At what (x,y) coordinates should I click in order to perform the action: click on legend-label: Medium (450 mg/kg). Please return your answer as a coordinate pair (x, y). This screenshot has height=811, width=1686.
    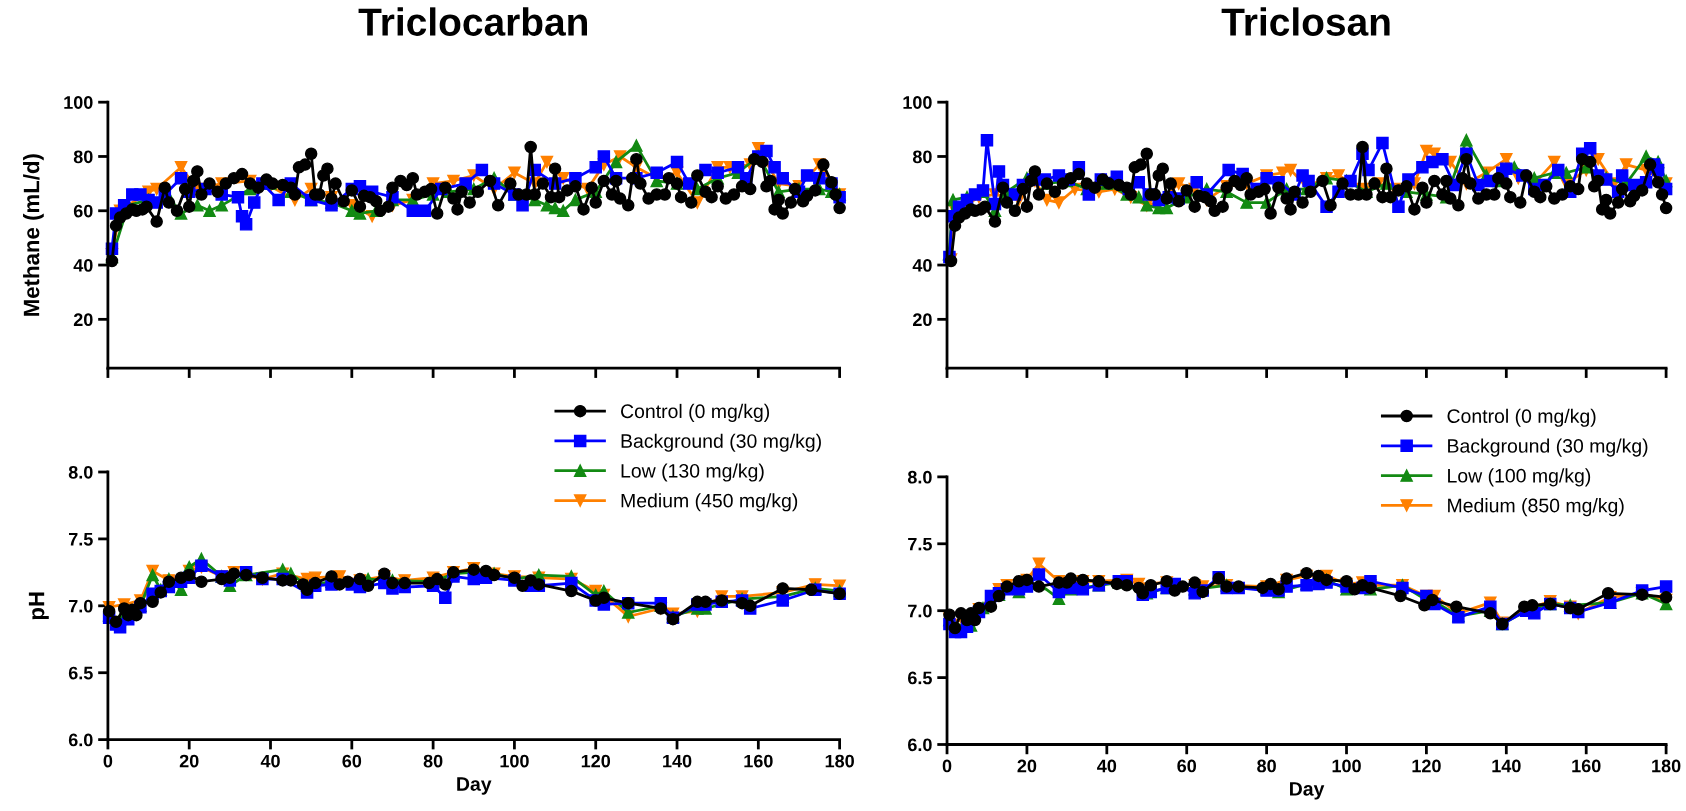
    Looking at the image, I should click on (709, 502).